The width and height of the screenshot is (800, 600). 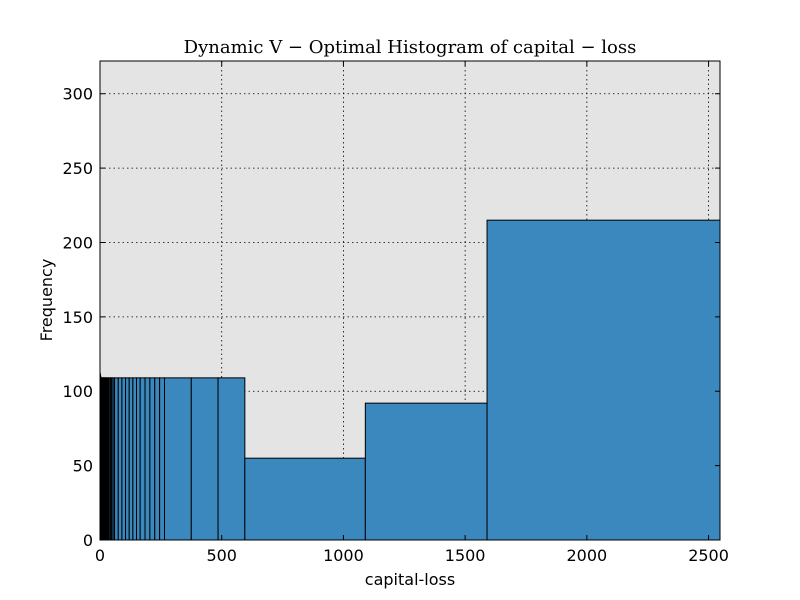 I want to click on y-tick-label: 250, so click(x=77, y=168).